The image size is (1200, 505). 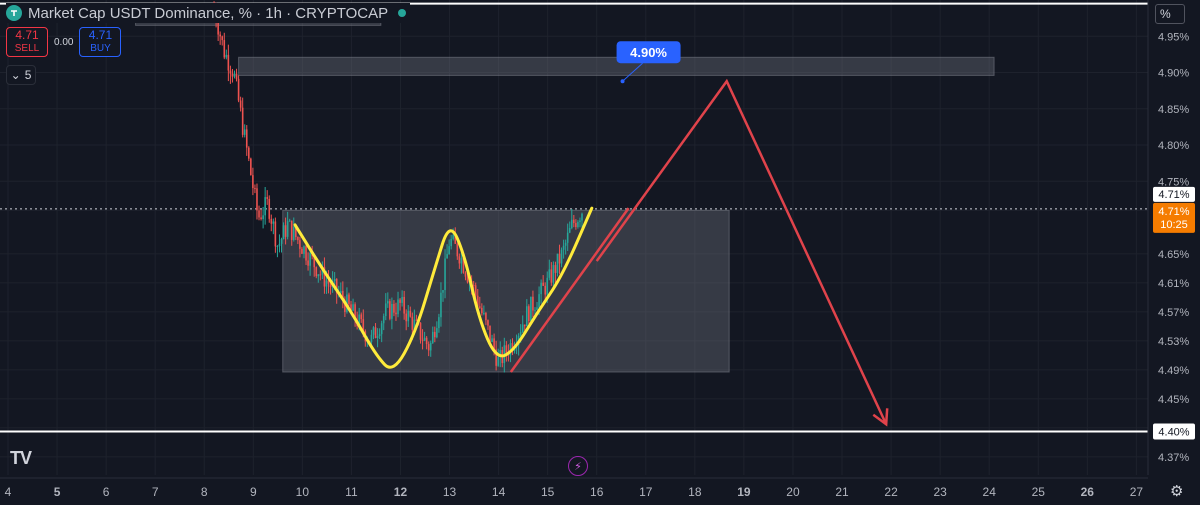 What do you see at coordinates (1170, 14) in the screenshot?
I see `percent-scale-button: %` at bounding box center [1170, 14].